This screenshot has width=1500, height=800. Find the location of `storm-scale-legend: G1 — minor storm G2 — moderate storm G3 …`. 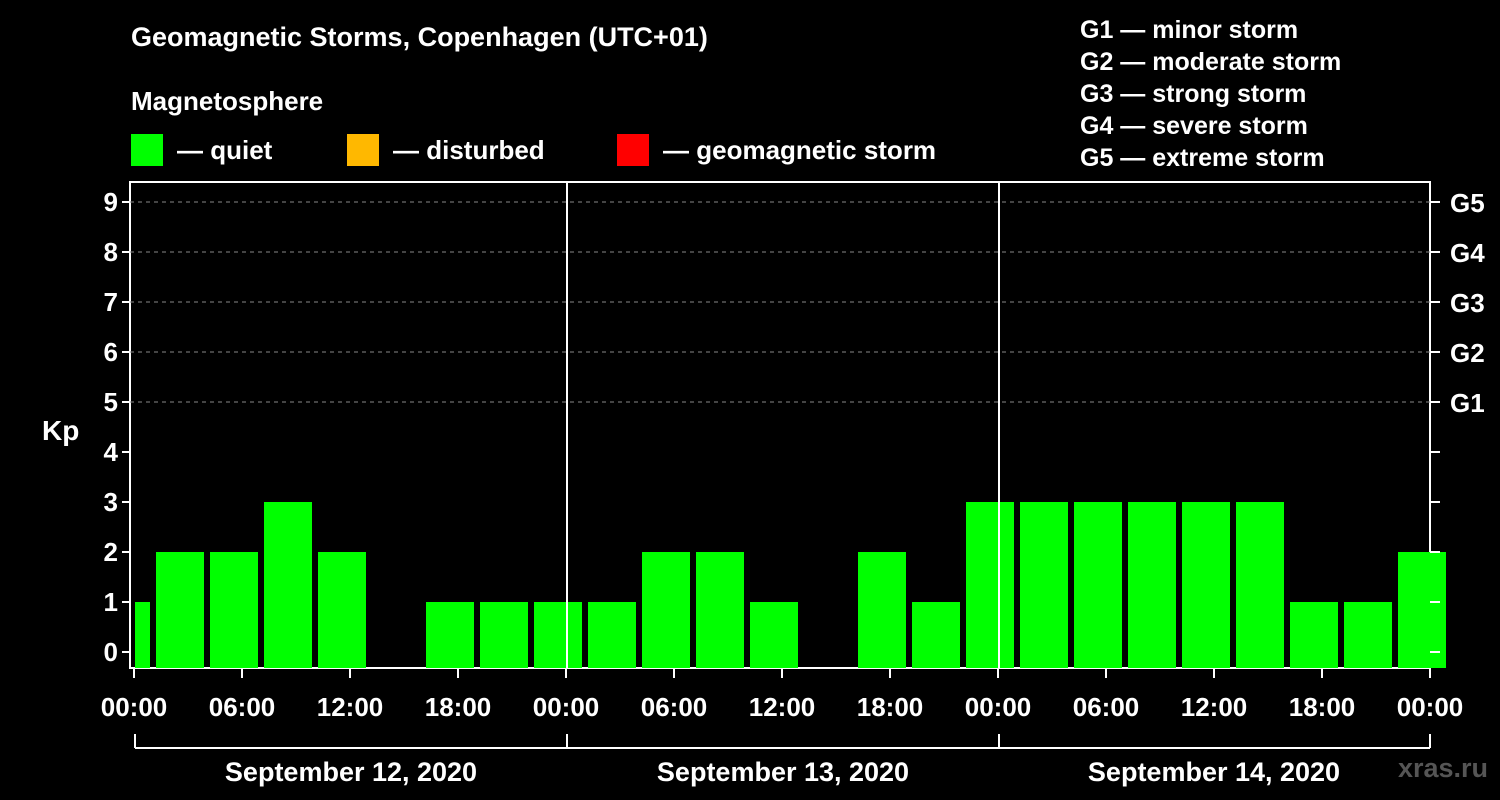

storm-scale-legend: G1 — minor storm G2 — moderate storm G3 … is located at coordinates (1218, 94).